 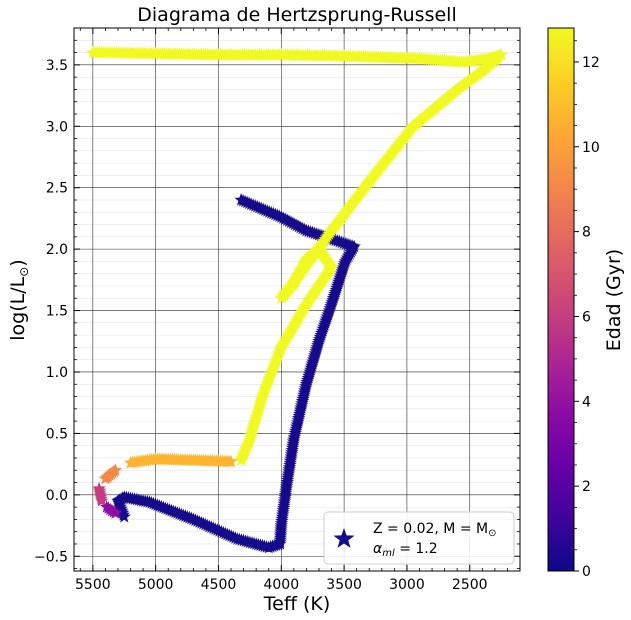 What do you see at coordinates (93, 585) in the screenshot?
I see `x-tick-label: 5500` at bounding box center [93, 585].